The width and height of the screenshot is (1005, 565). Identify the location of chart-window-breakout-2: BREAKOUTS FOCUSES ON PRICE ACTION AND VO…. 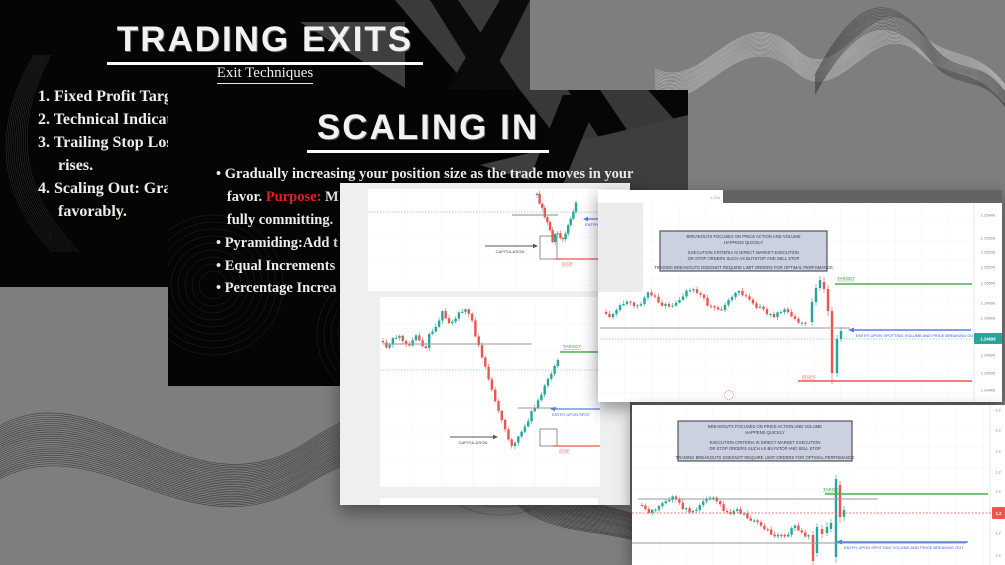
(818, 485).